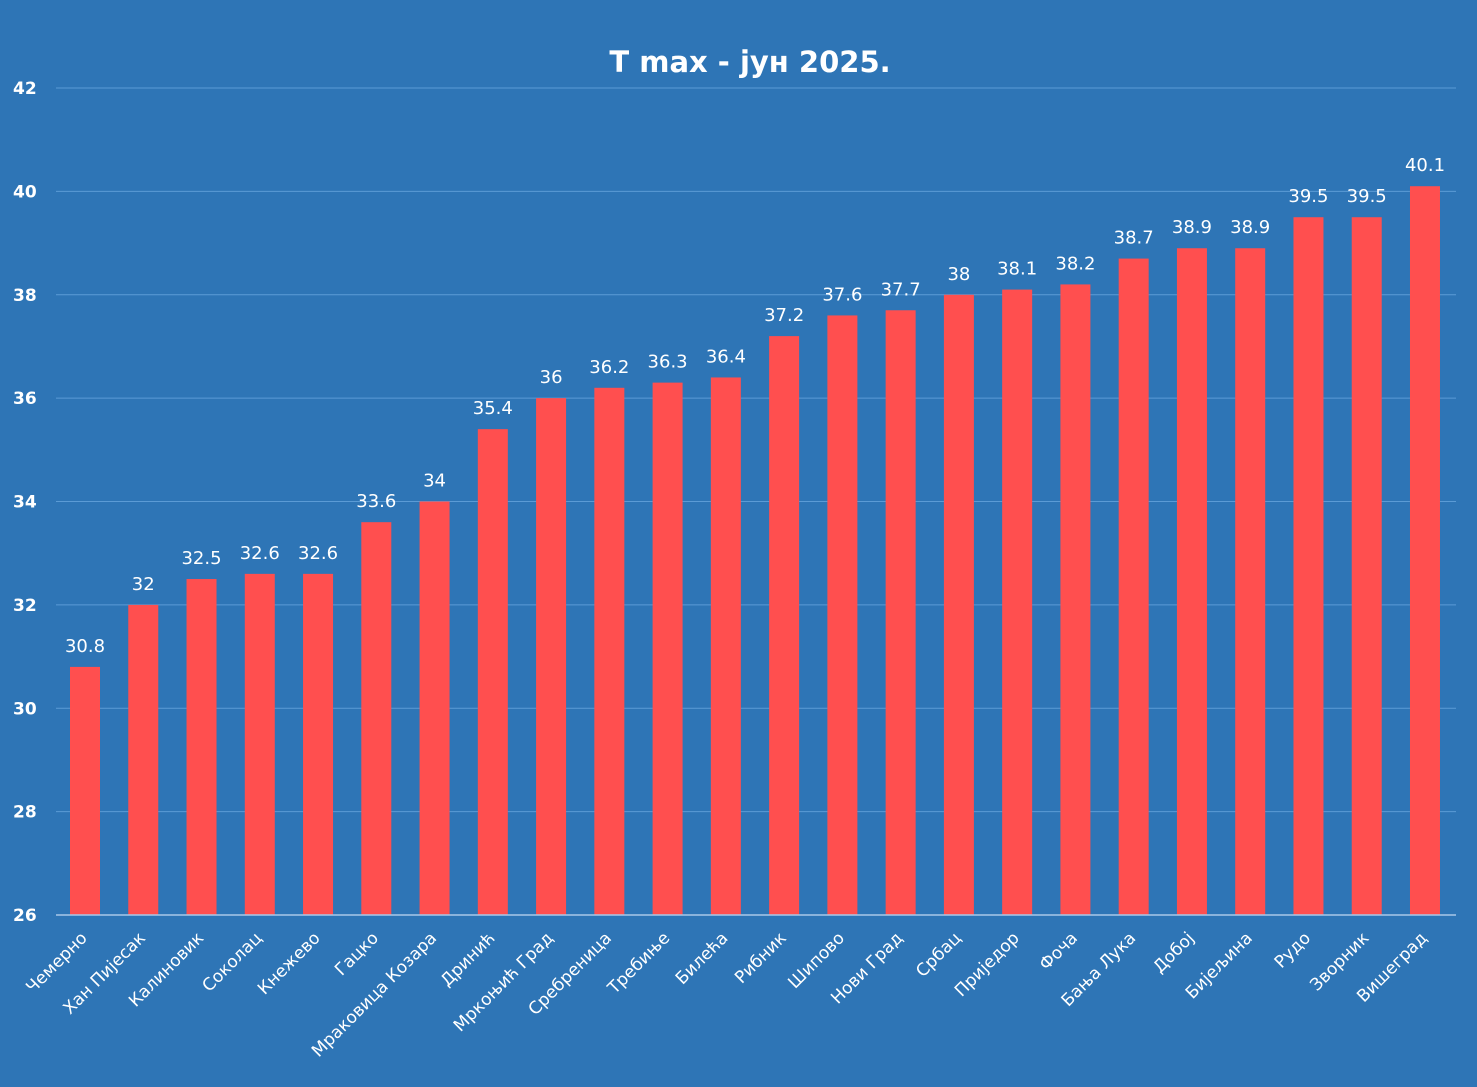  What do you see at coordinates (1059, 951) in the screenshot?
I see `x-tick-label: Фоча` at bounding box center [1059, 951].